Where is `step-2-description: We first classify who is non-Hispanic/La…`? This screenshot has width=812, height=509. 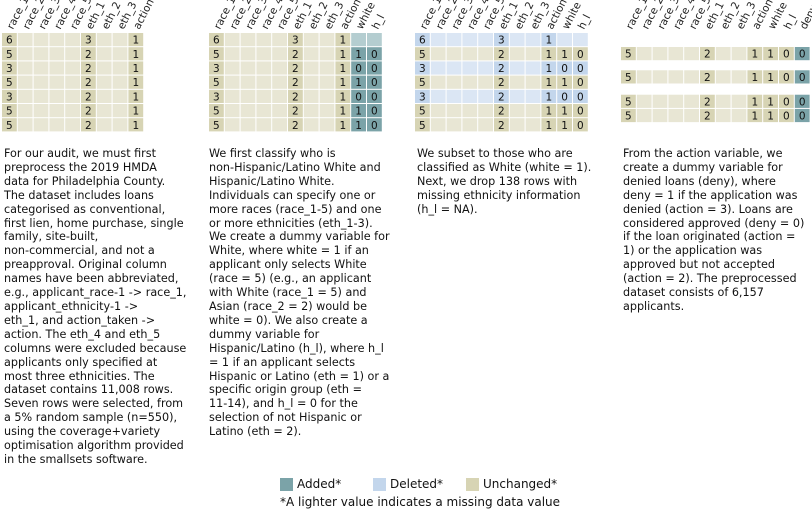 step-2-description: We first classify who is non-Hispanic/La… is located at coordinates (299, 293).